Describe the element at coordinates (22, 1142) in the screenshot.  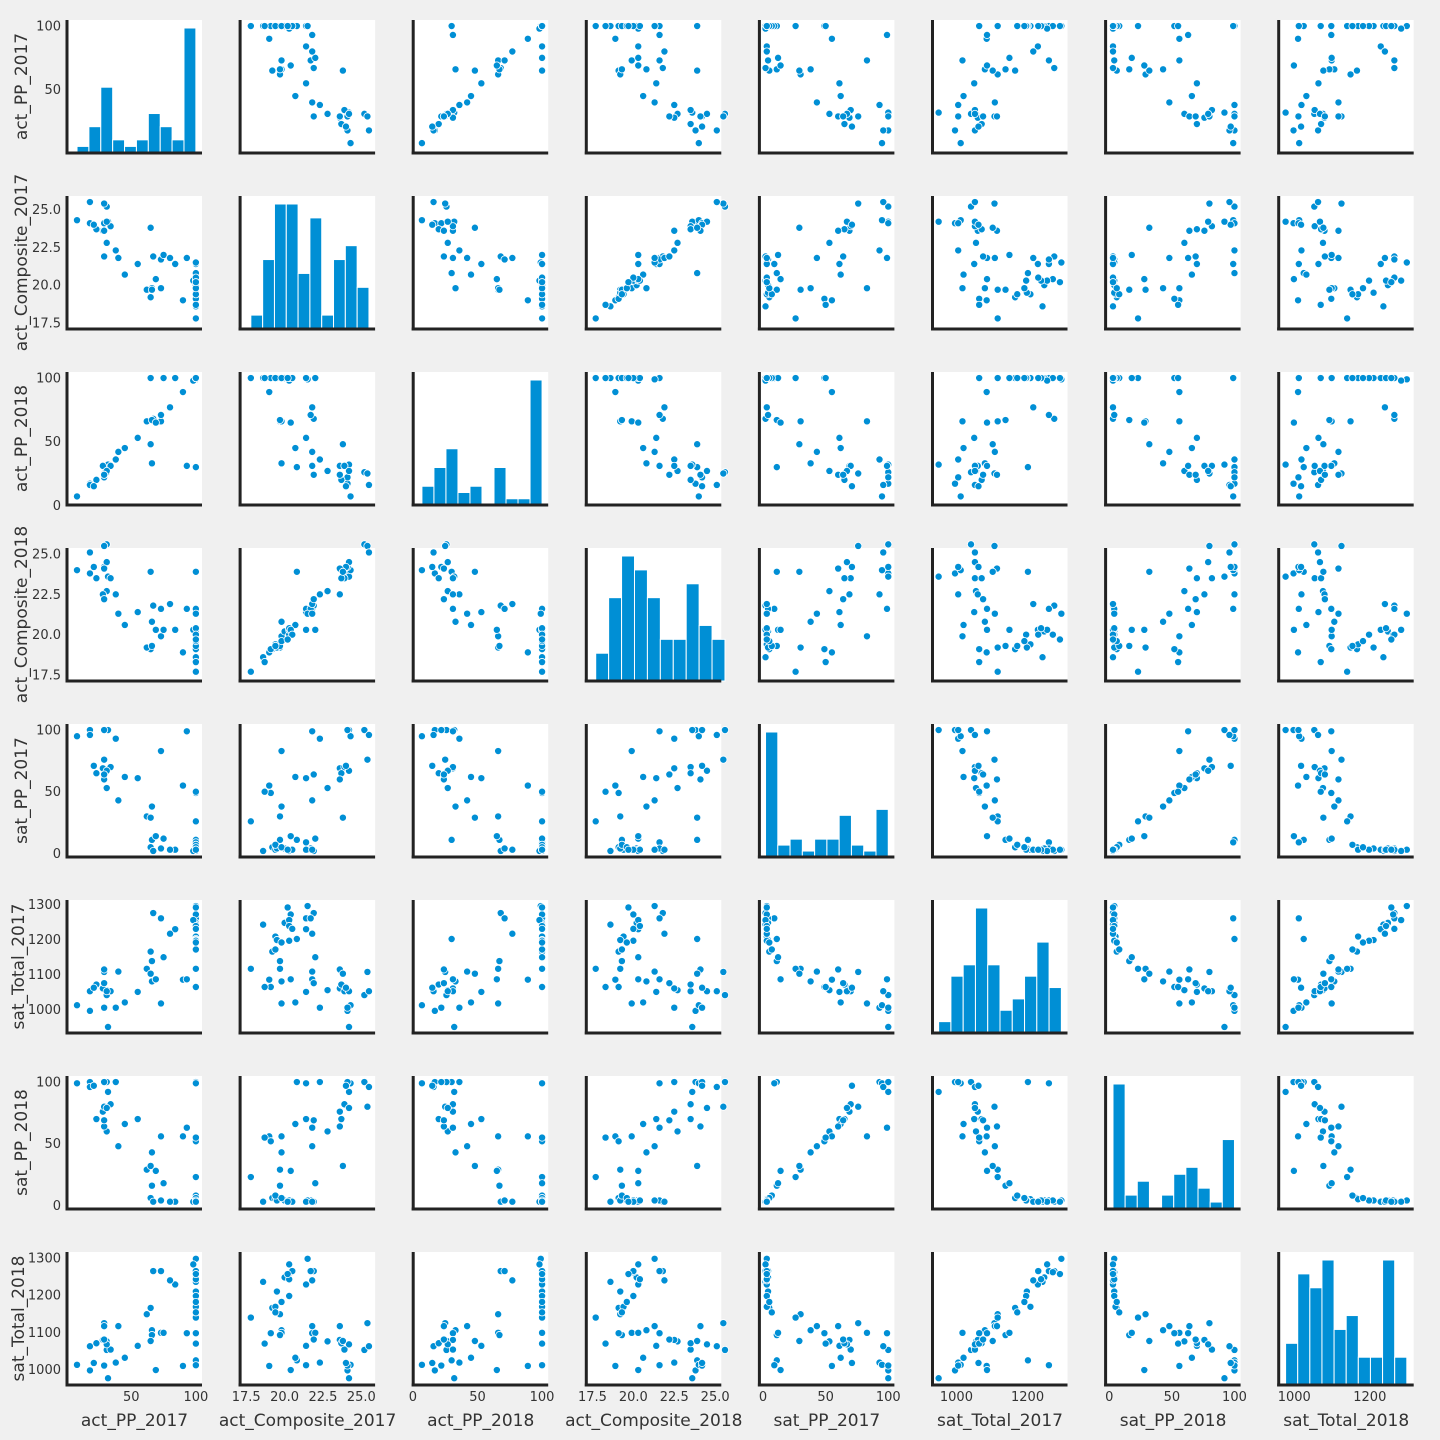
I see `y-axis-label: sat_PP_2018` at that location.